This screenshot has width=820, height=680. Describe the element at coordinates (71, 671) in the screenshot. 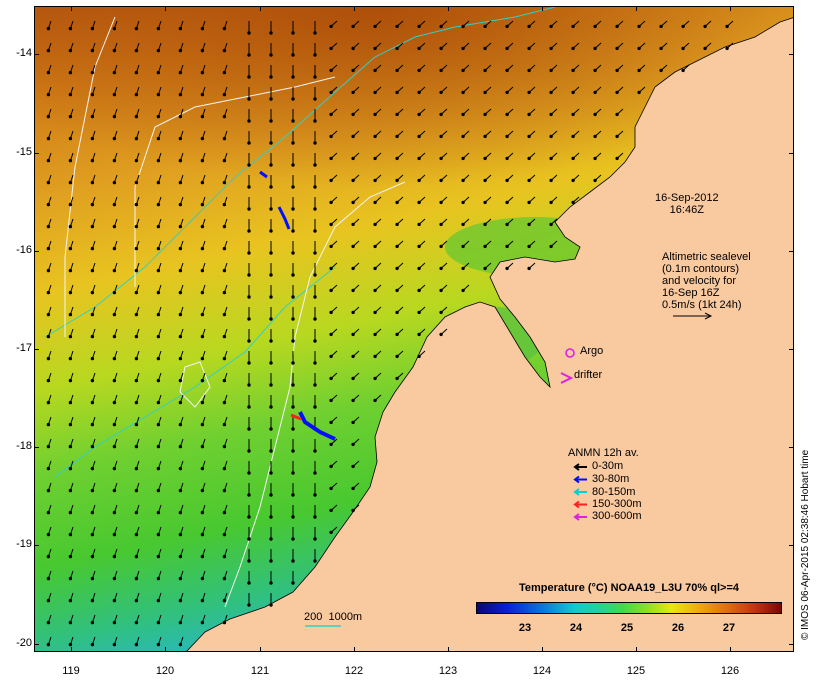

I see `lon-label-119: 119` at that location.